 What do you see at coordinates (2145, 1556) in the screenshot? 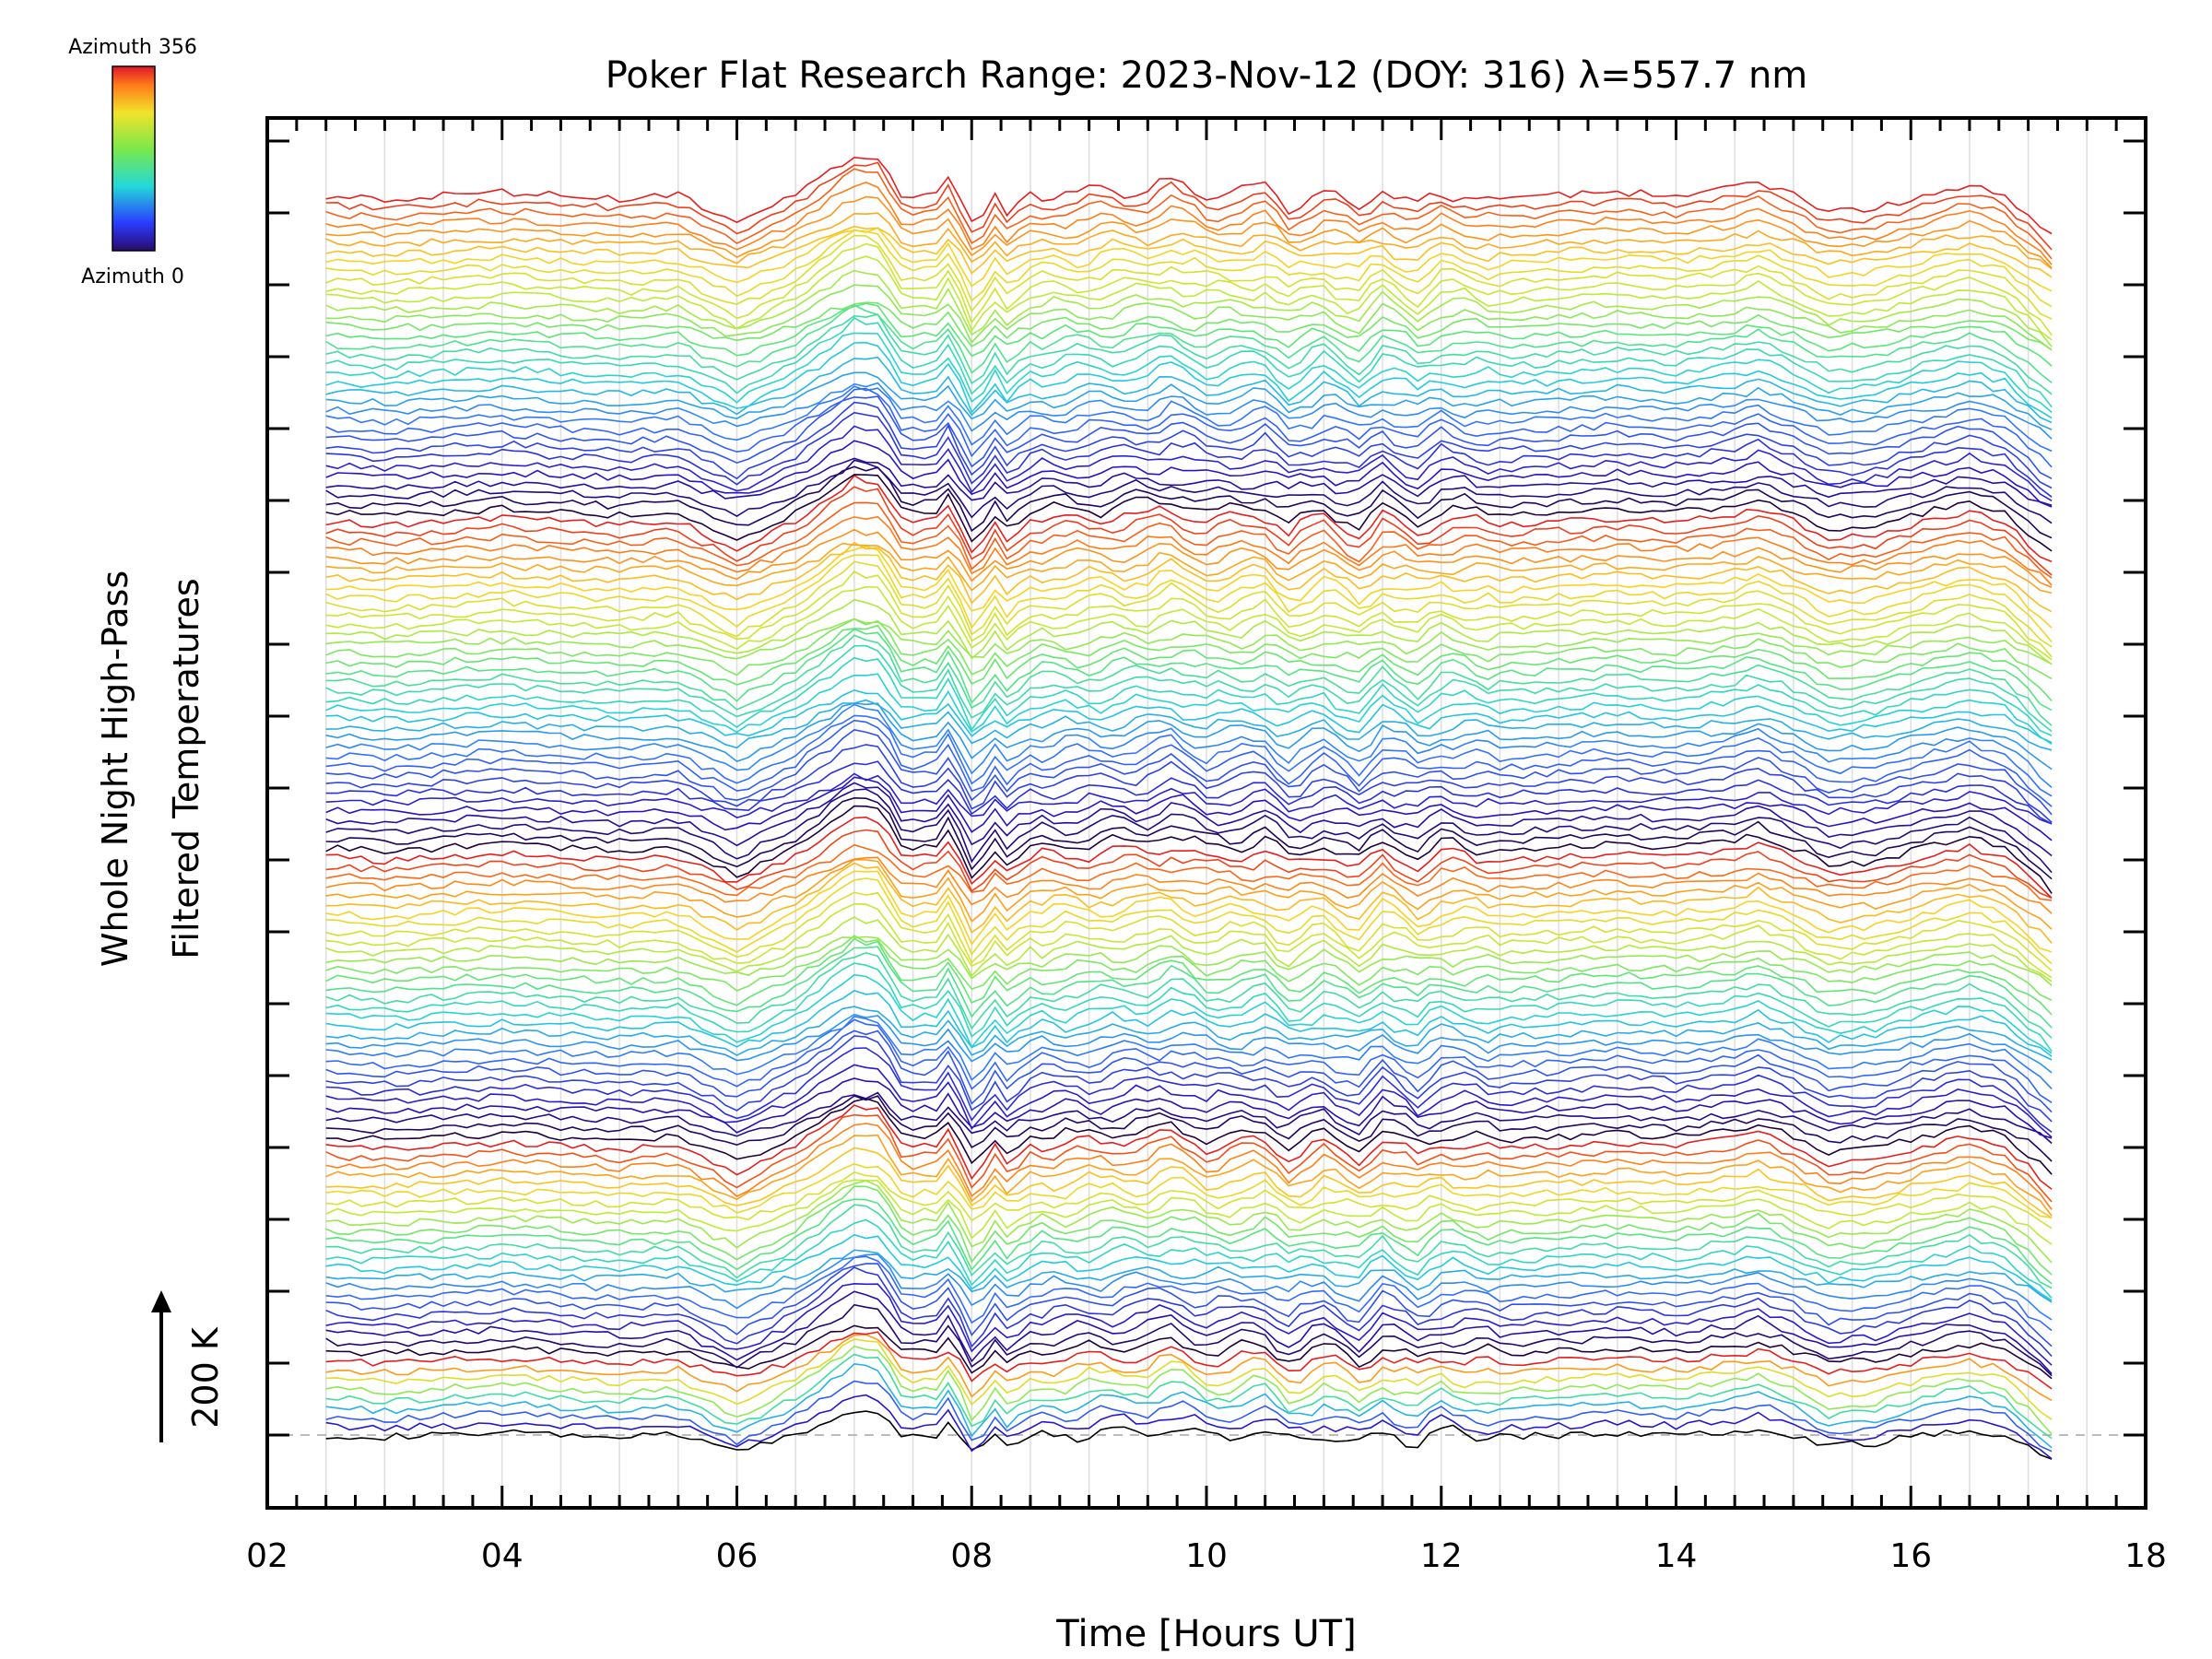
I see `x-tick-label: 18` at bounding box center [2145, 1556].